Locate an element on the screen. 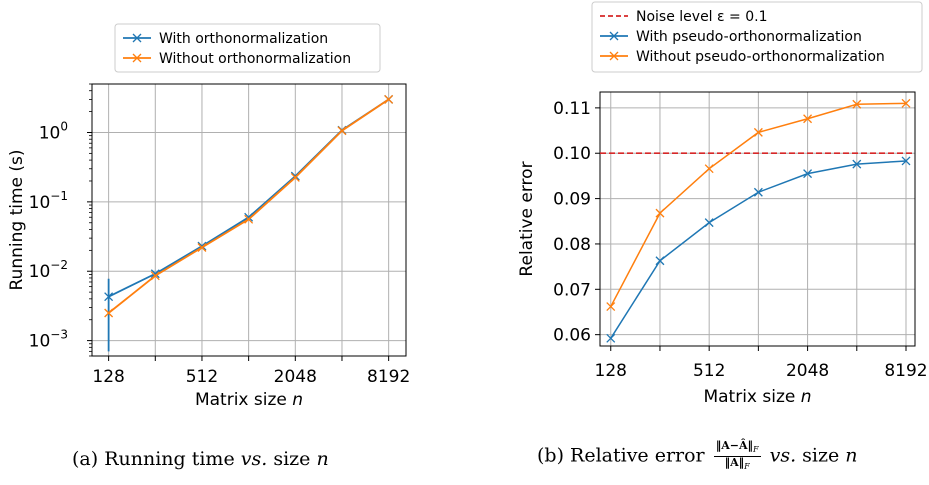 The width and height of the screenshot is (929, 485). a-series-1-point-2-b is located at coordinates (202, 247).